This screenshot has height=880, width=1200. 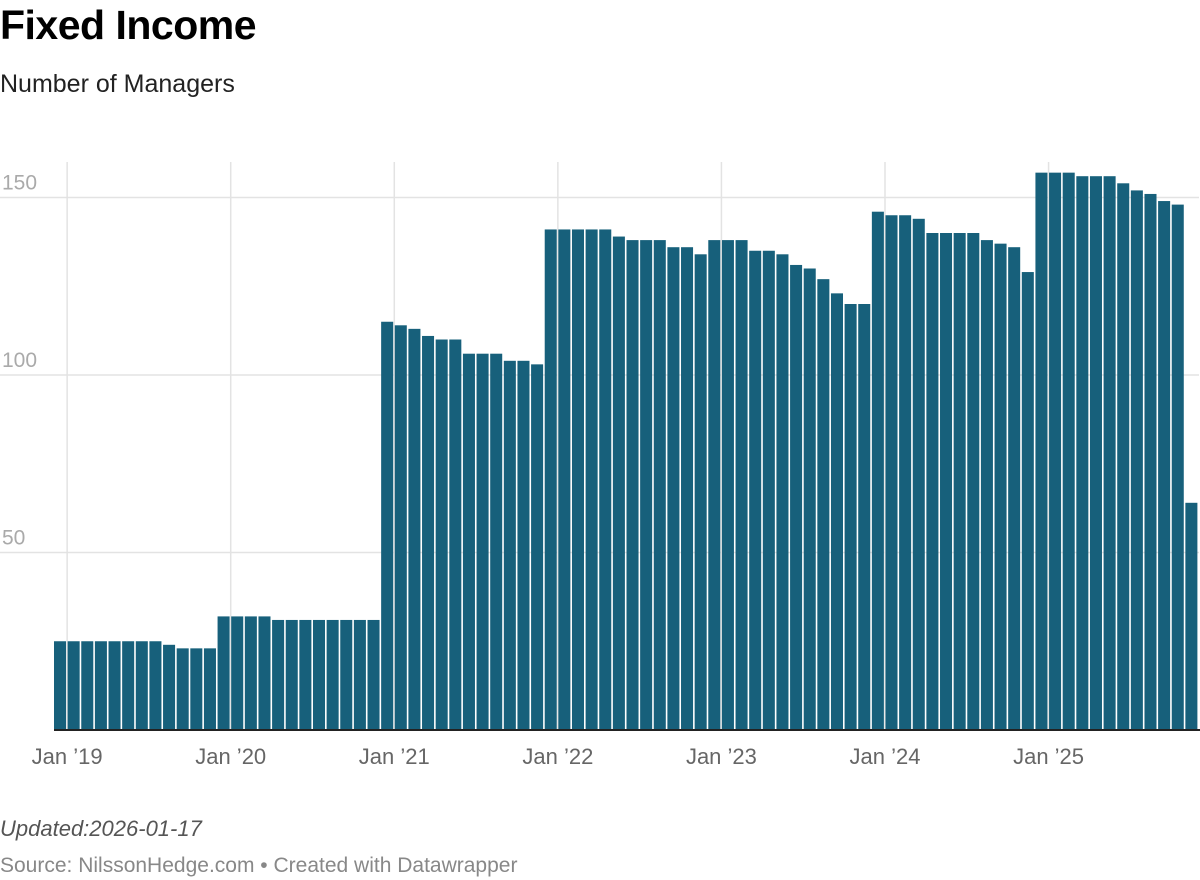 I want to click on x-tick-label: Jan ’20, so click(x=230, y=756).